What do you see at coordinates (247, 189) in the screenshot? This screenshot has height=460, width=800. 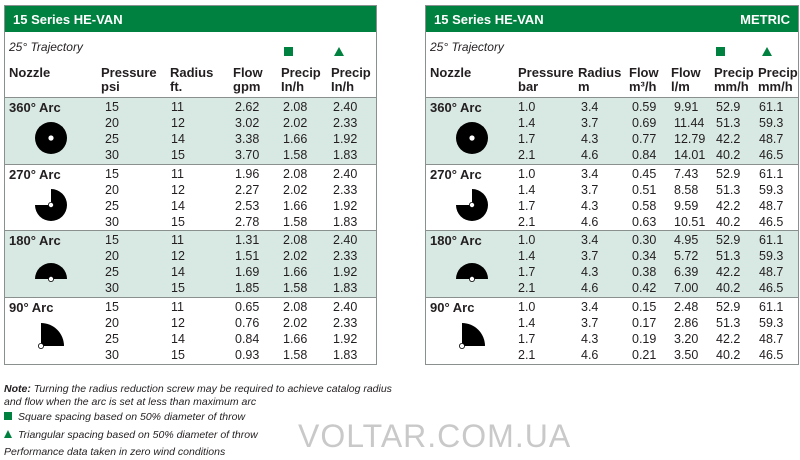 I see `table-cell: 2.27` at bounding box center [247, 189].